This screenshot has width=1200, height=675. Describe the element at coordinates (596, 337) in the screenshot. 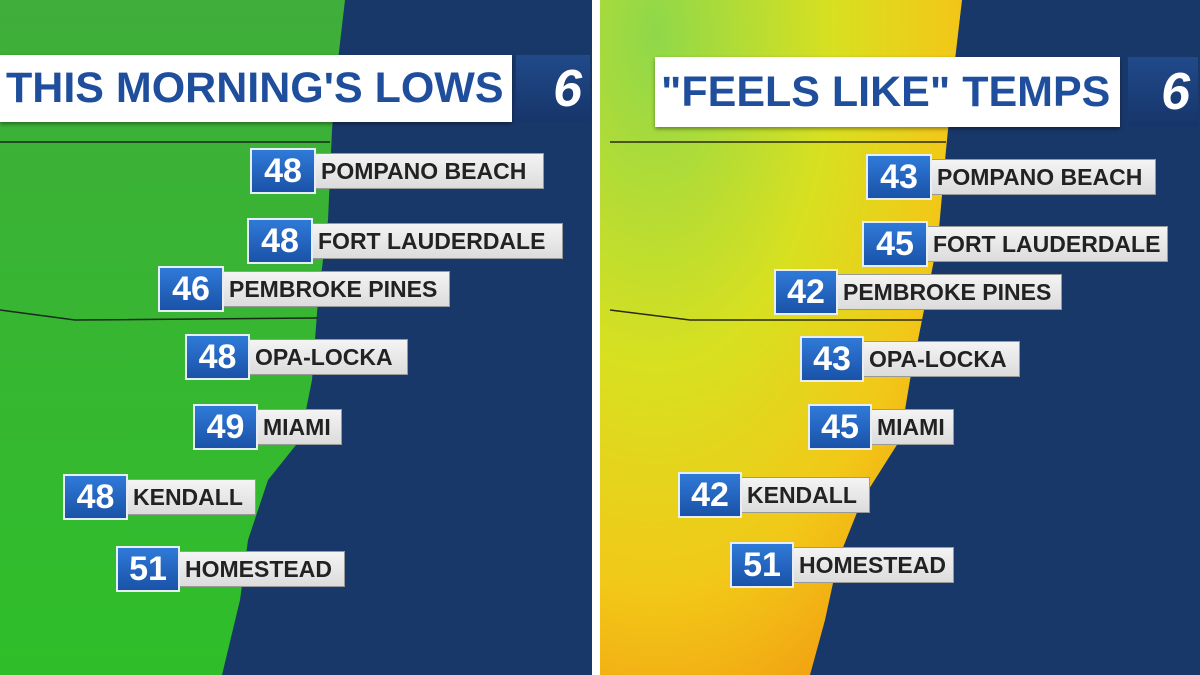

I see `divider` at that location.